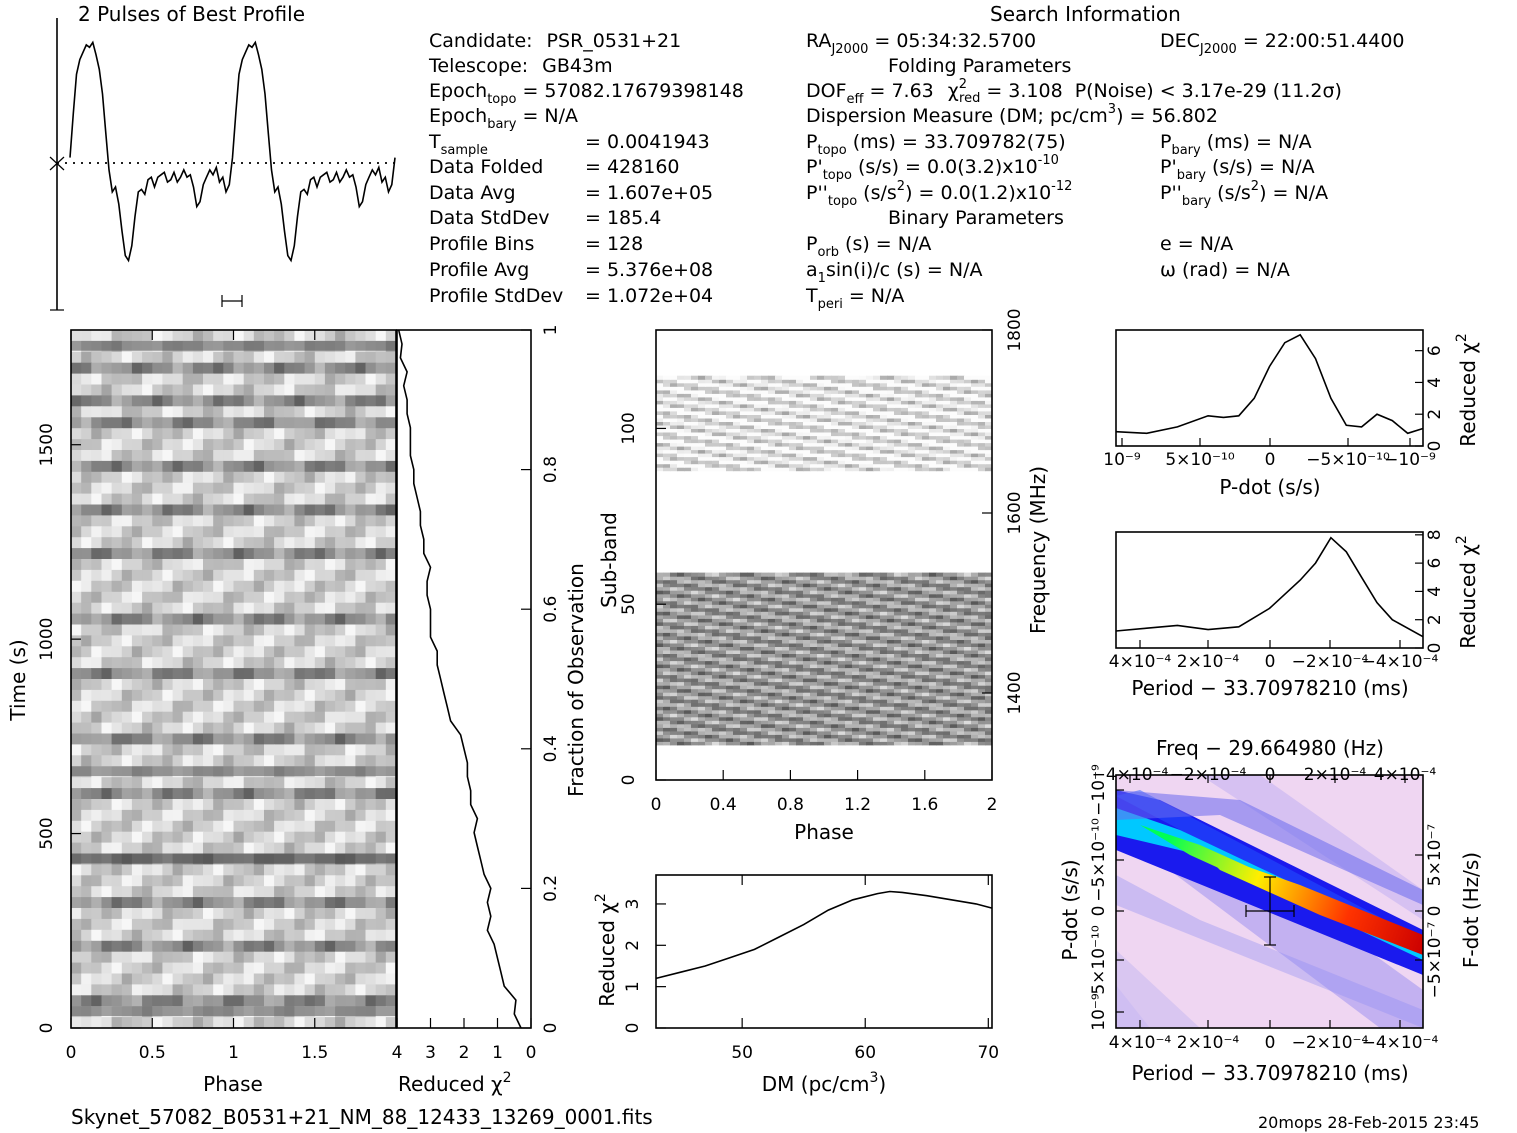 This screenshot has width=1517, height=1133. I want to click on svg-text: Folding Parameters, so click(979, 66).